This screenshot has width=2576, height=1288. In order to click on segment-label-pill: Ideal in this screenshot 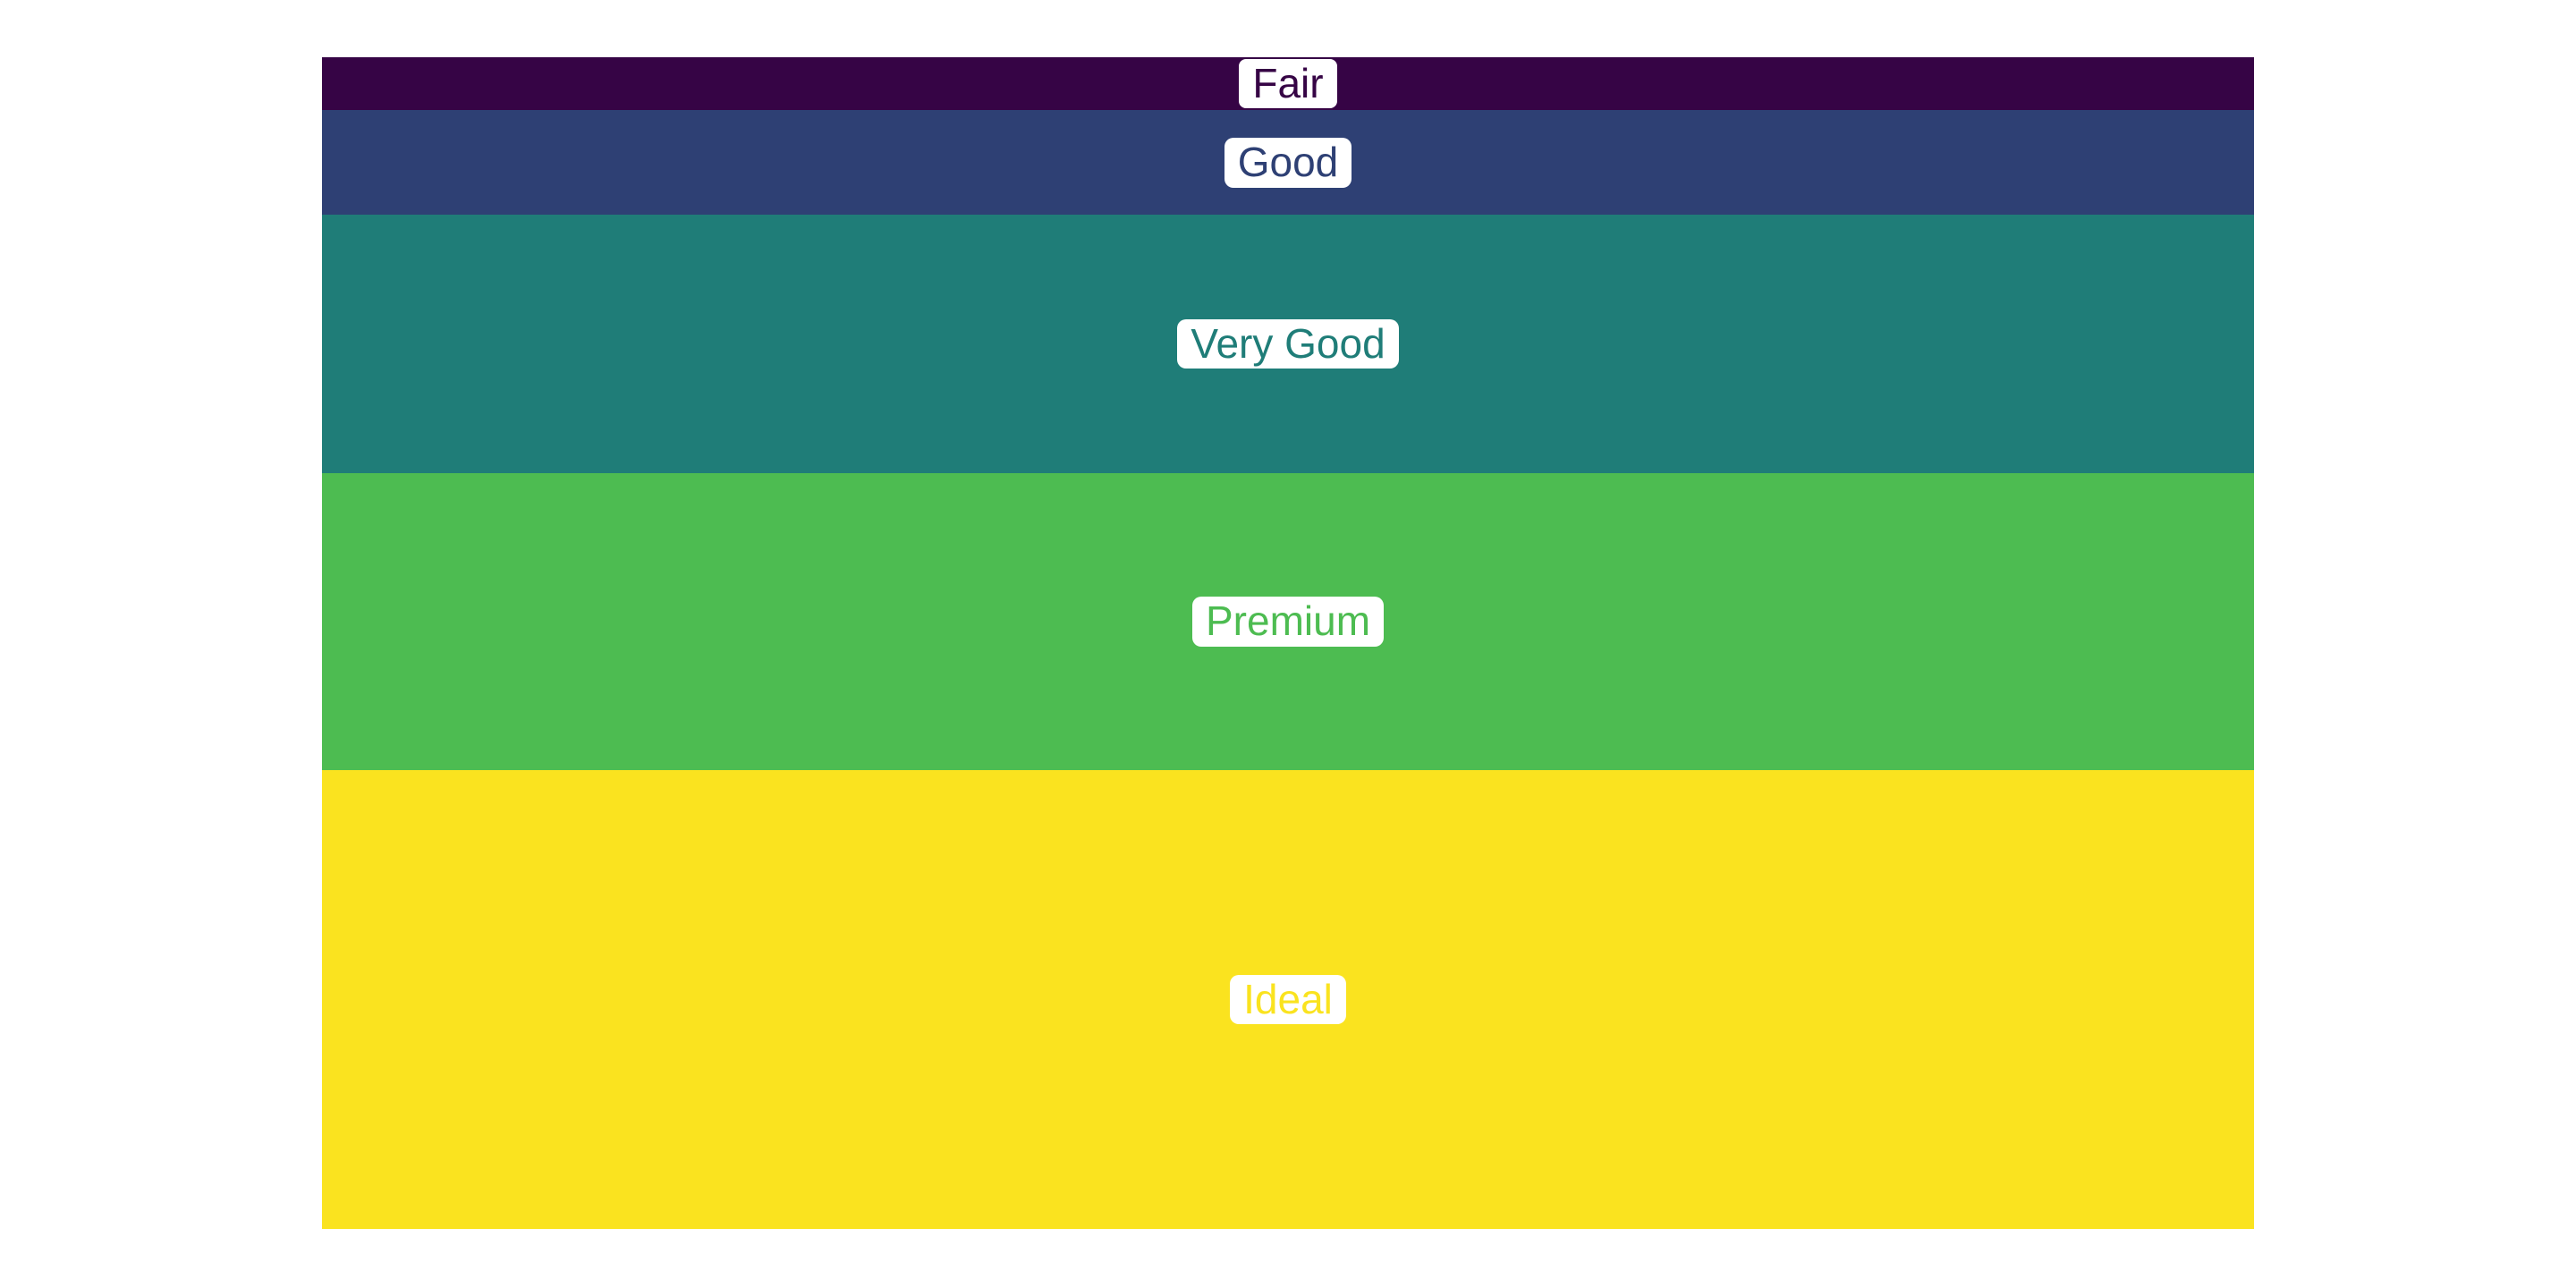, I will do `click(1288, 999)`.